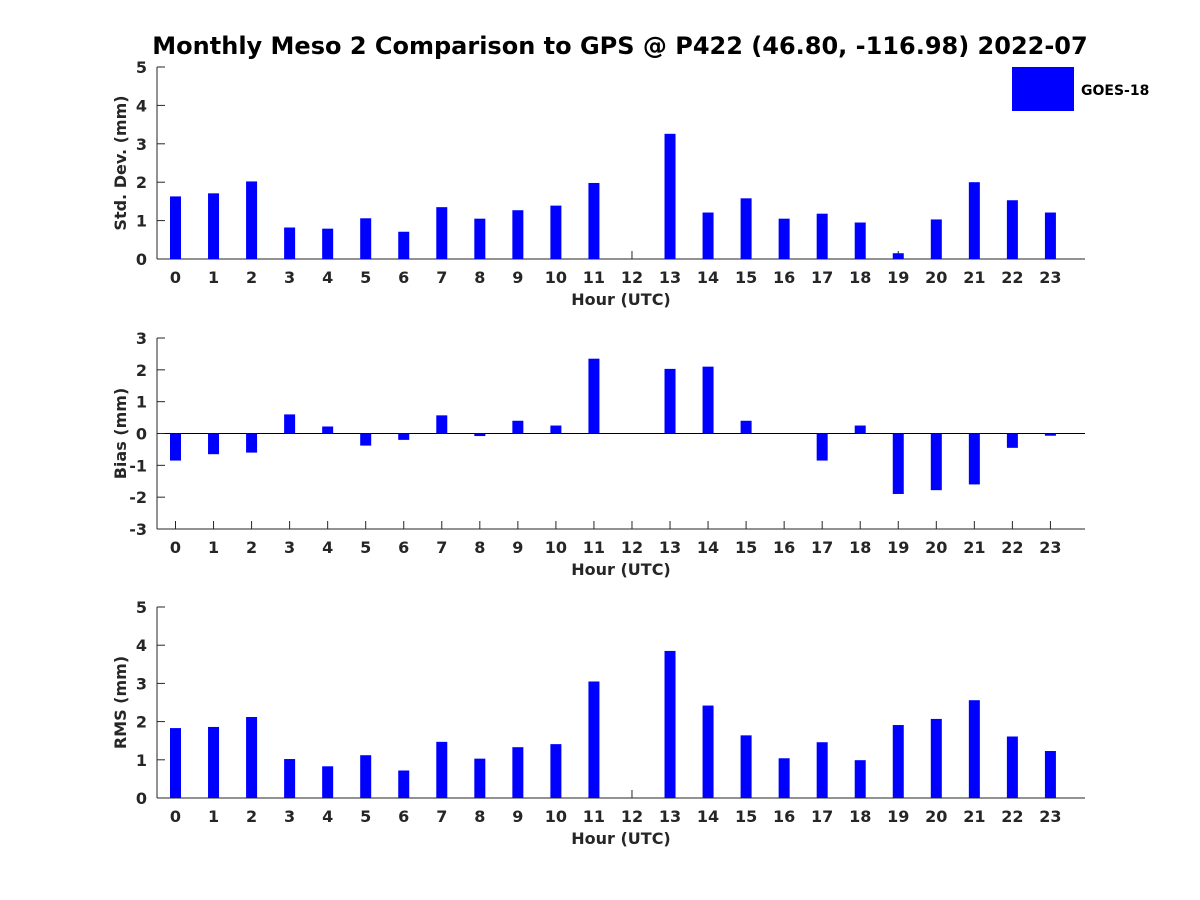  Describe the element at coordinates (784, 816) in the screenshot. I see `rms-x-tick-label: 16` at that location.